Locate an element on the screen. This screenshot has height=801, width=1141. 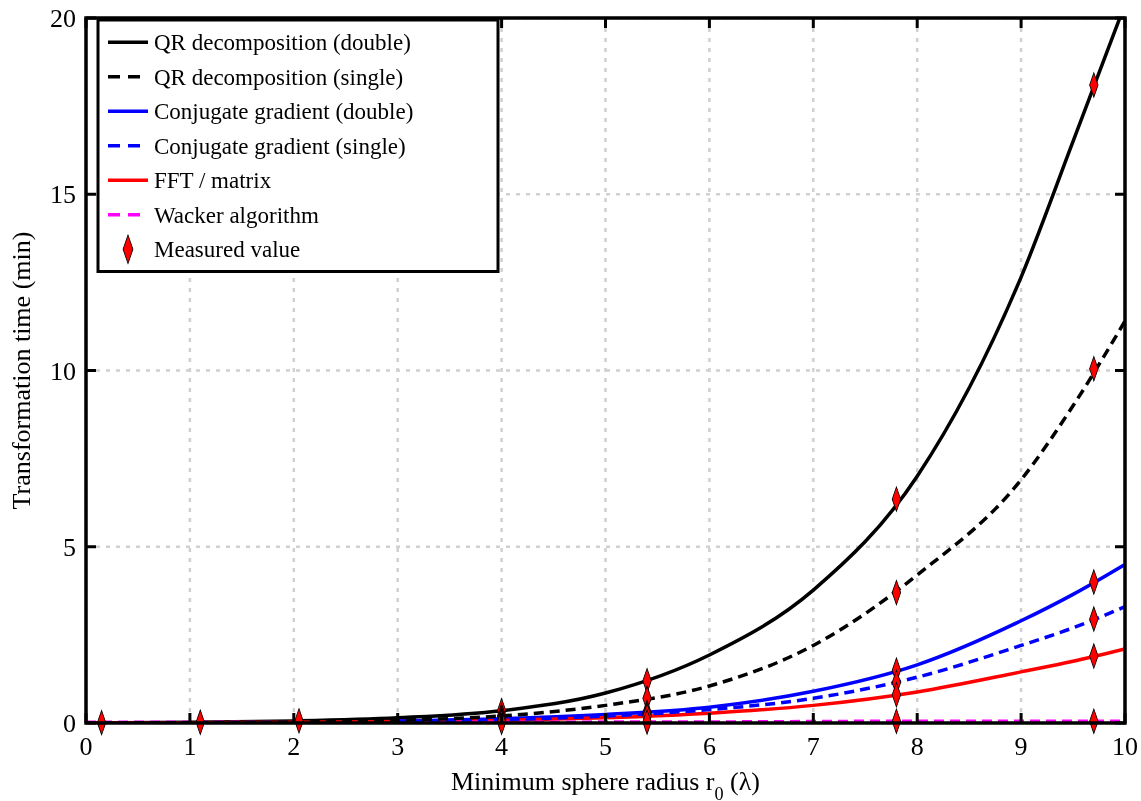
x-axis-title: Minimum sphere radius r$_{0}$ (λ) is located at coordinates (605, 784).